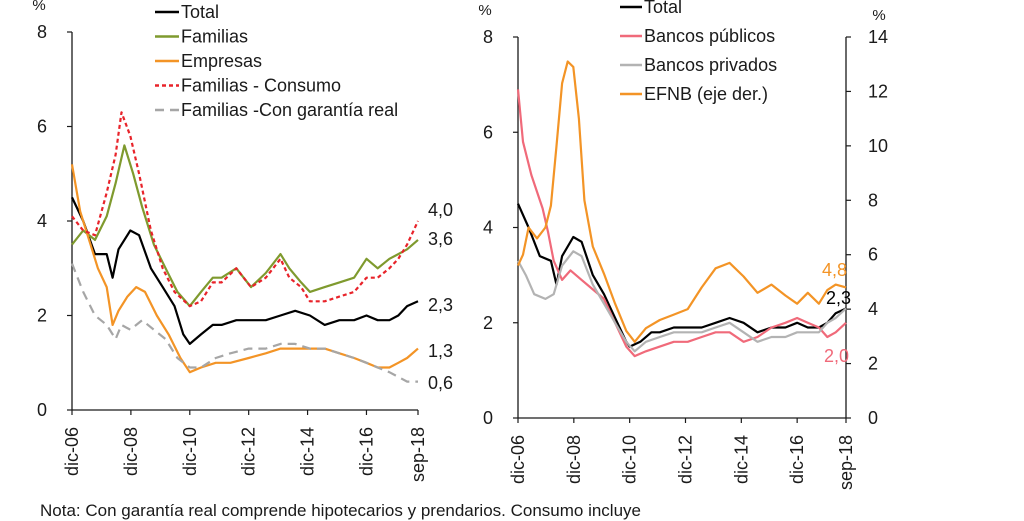 The height and width of the screenshot is (521, 1024). I want to click on end-value-label-4: 4,0, so click(440, 210).